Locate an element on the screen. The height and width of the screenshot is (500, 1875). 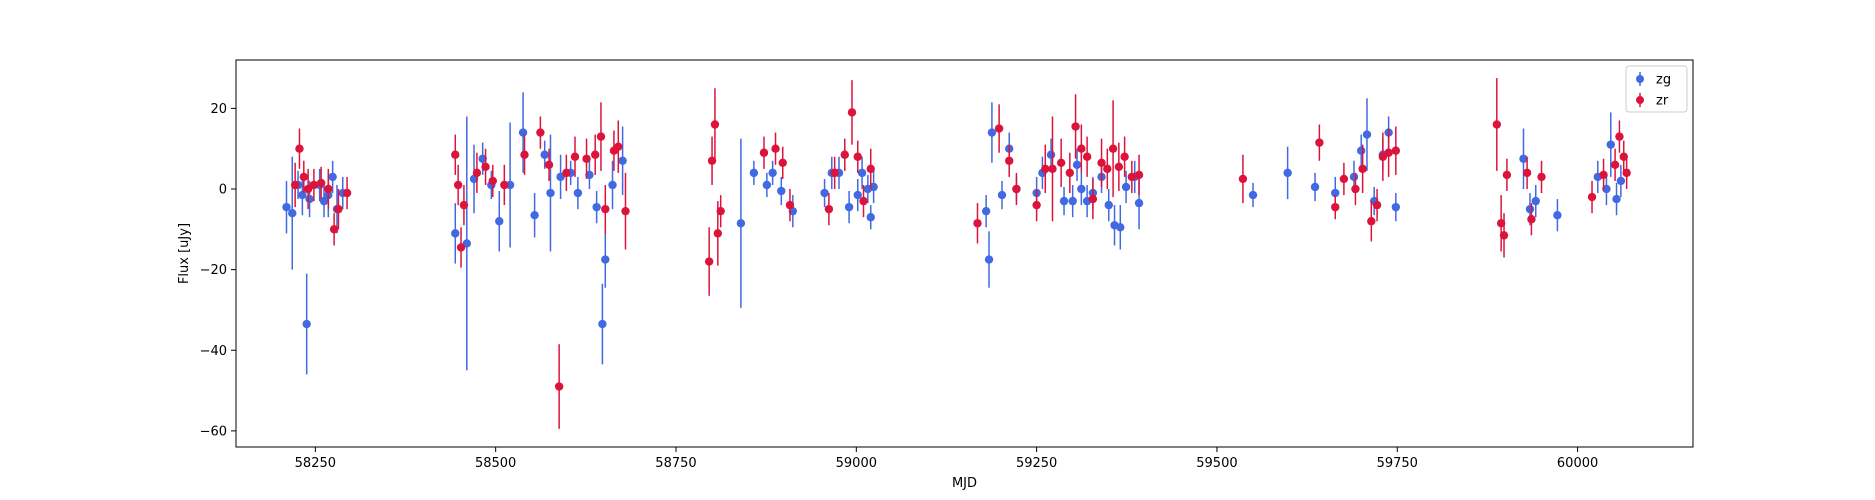
y-axis: −60 −40 −20 0 20 is located at coordinates (218, 270).